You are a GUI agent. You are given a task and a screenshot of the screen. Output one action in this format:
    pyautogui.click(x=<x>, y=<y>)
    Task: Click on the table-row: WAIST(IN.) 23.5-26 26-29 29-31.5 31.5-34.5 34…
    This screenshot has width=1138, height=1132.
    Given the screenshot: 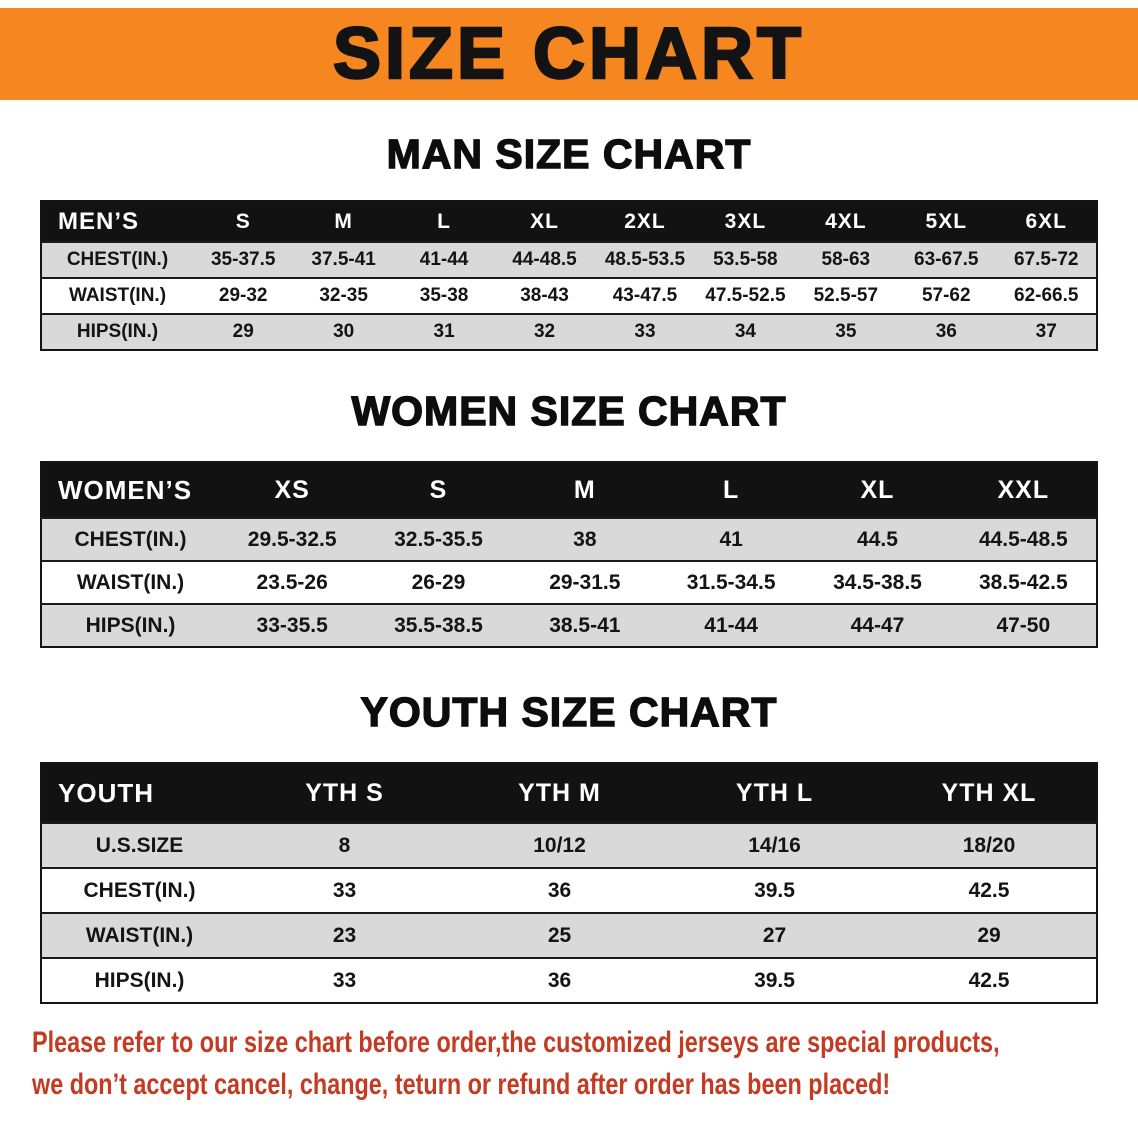 What is the action you would take?
    pyautogui.click(x=569, y=582)
    